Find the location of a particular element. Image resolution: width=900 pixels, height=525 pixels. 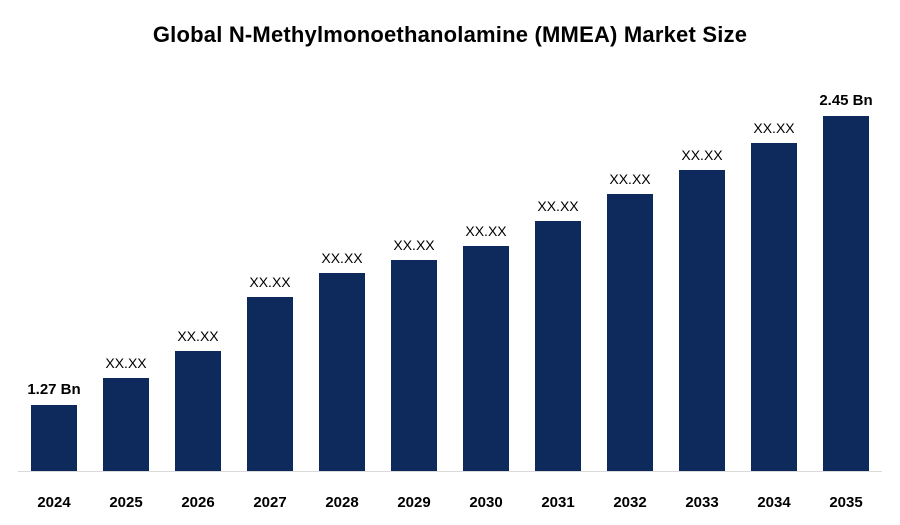

x-tick-label: 2029 is located at coordinates (414, 502).